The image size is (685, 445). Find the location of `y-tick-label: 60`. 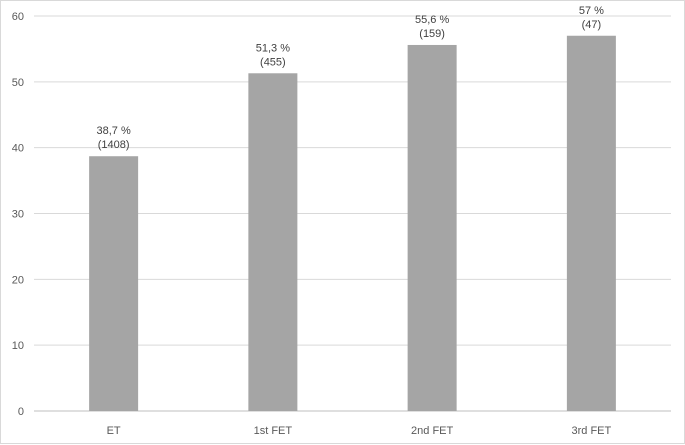

y-tick-label: 60 is located at coordinates (18, 17).